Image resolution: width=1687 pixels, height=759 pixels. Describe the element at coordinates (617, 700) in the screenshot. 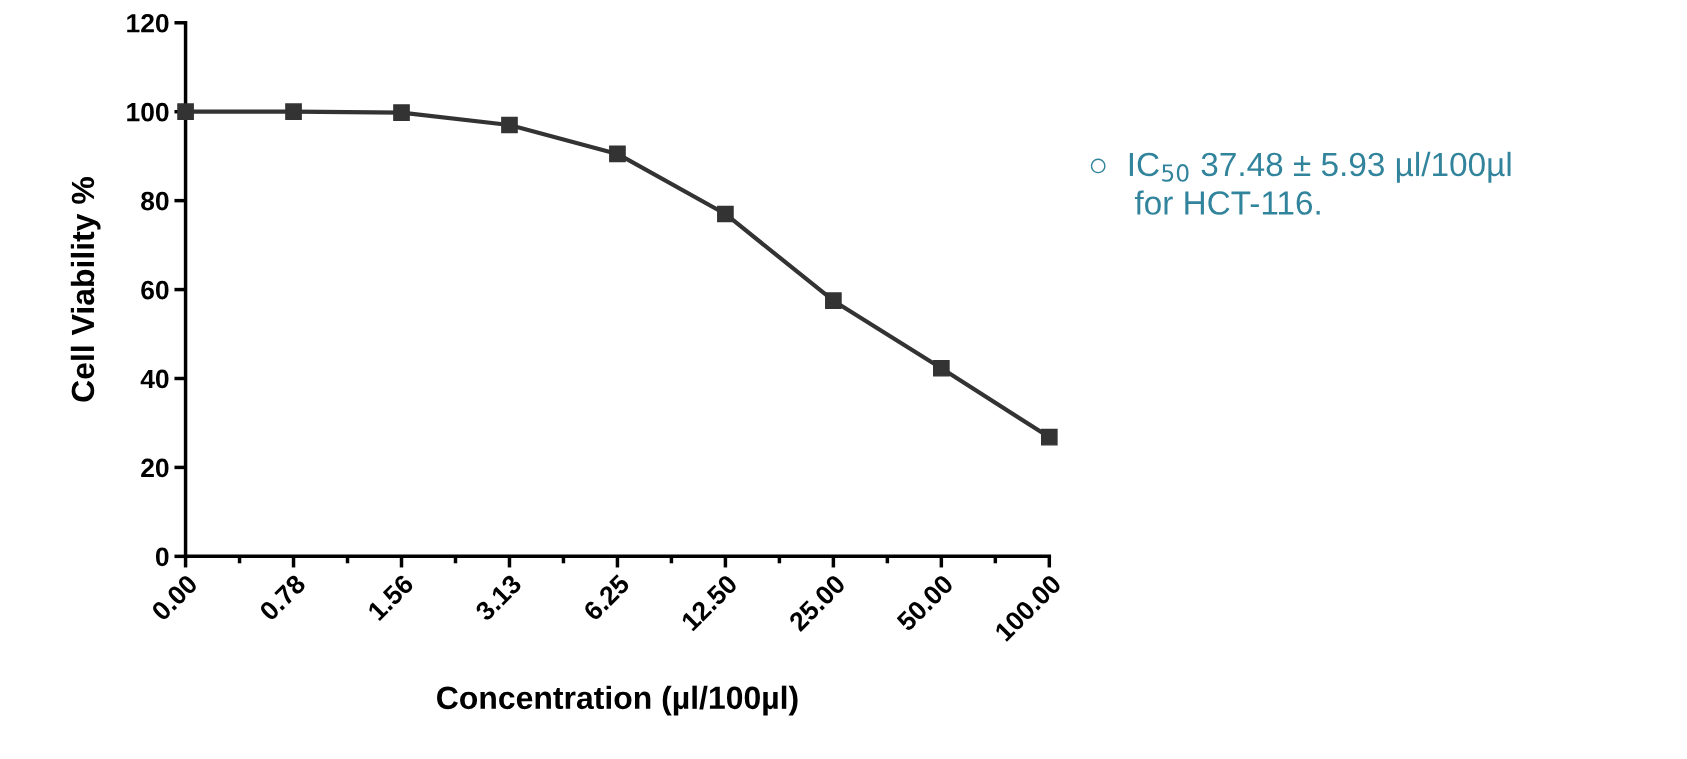

I see `x-axis-title: Concentration (µl/100µl)` at that location.